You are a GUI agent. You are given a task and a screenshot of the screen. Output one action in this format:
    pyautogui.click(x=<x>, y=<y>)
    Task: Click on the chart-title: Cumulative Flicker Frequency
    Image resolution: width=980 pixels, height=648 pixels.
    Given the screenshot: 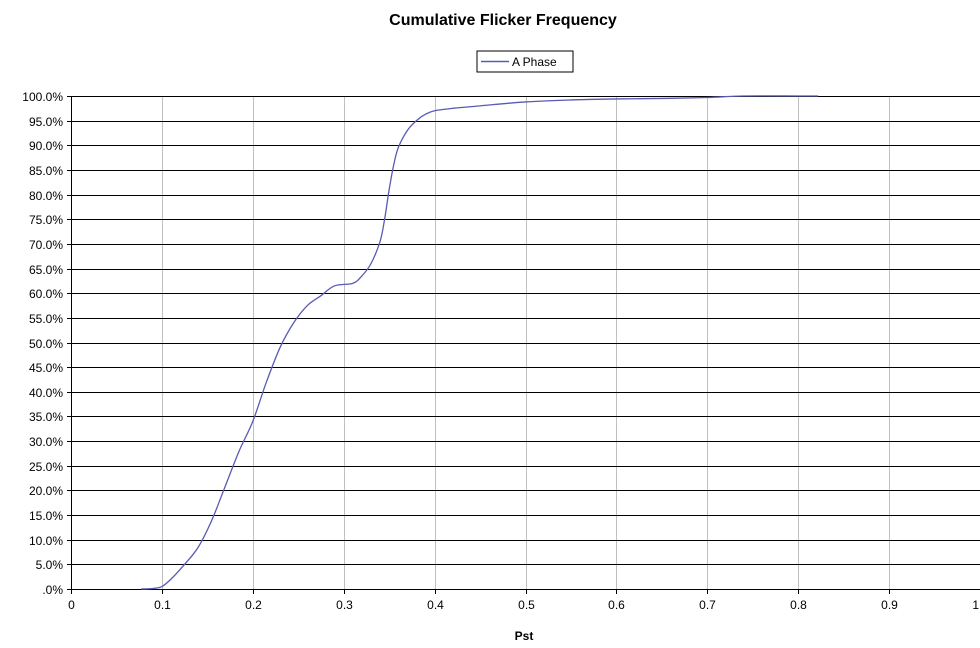 What is the action you would take?
    pyautogui.click(x=503, y=20)
    